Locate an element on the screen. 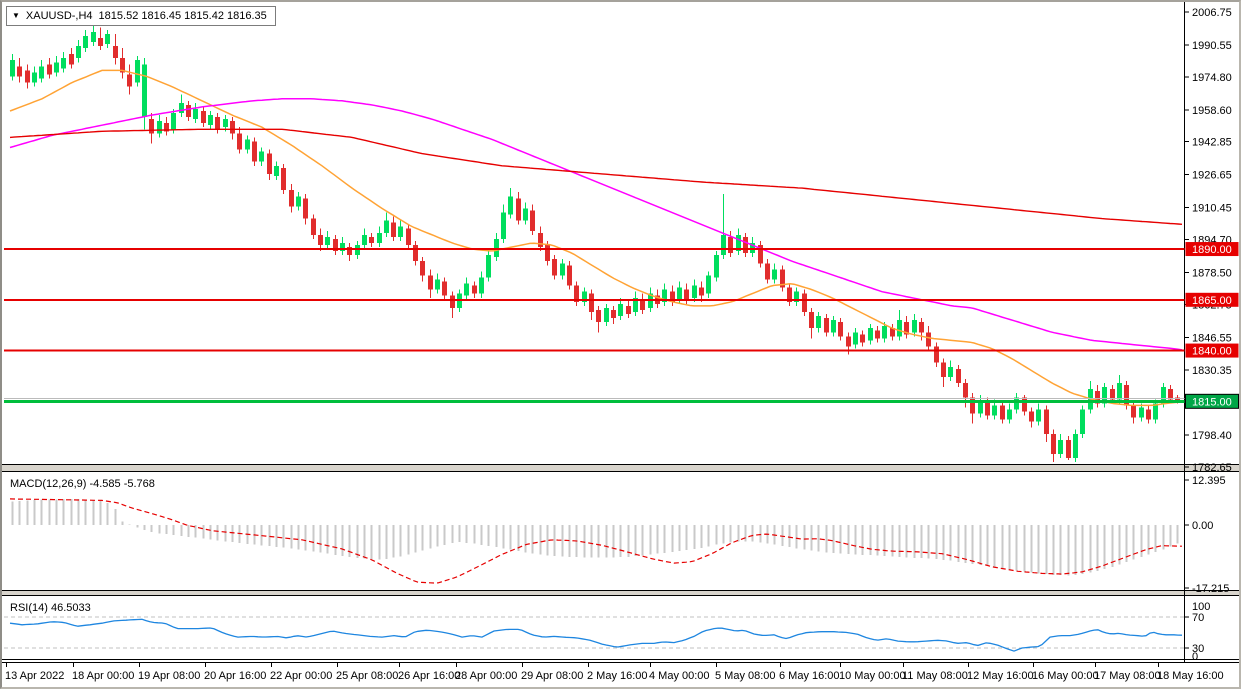 This screenshot has height=689, width=1241. time-axis-label: 18 May 16:00 is located at coordinates (1190, 676).